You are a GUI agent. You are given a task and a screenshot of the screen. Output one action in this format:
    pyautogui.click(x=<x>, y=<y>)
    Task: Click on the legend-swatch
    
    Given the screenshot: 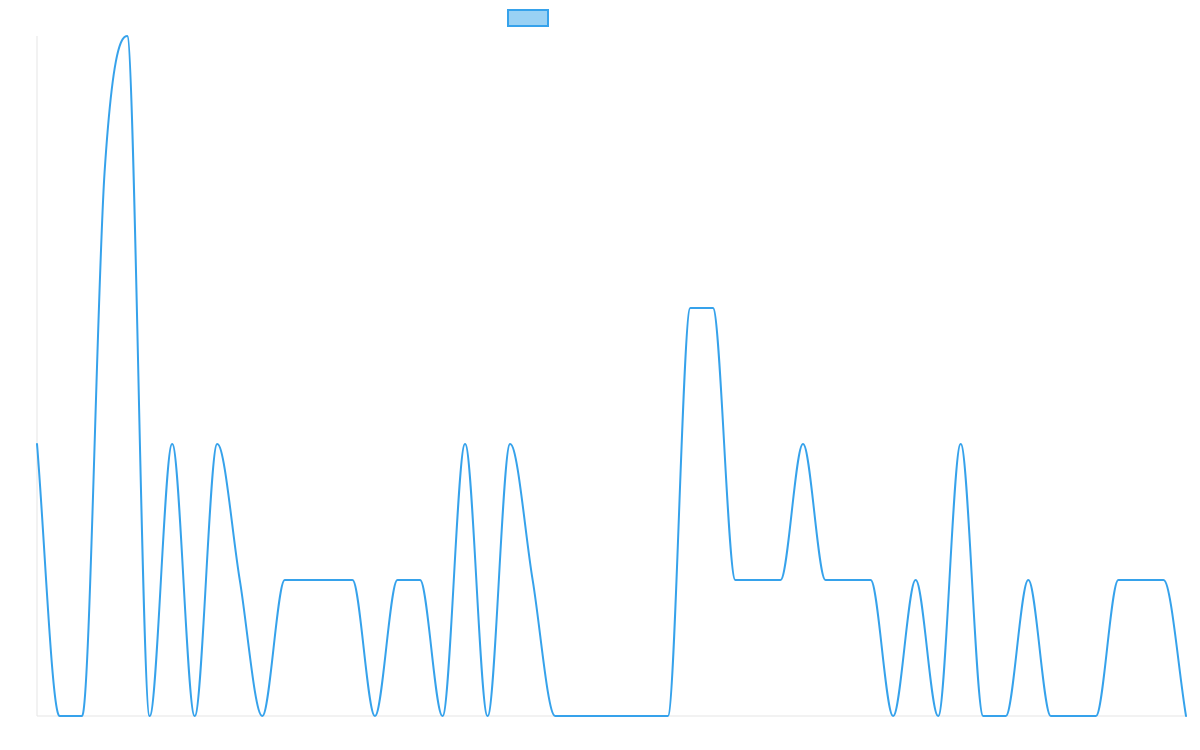 What is the action you would take?
    pyautogui.click(x=528, y=18)
    